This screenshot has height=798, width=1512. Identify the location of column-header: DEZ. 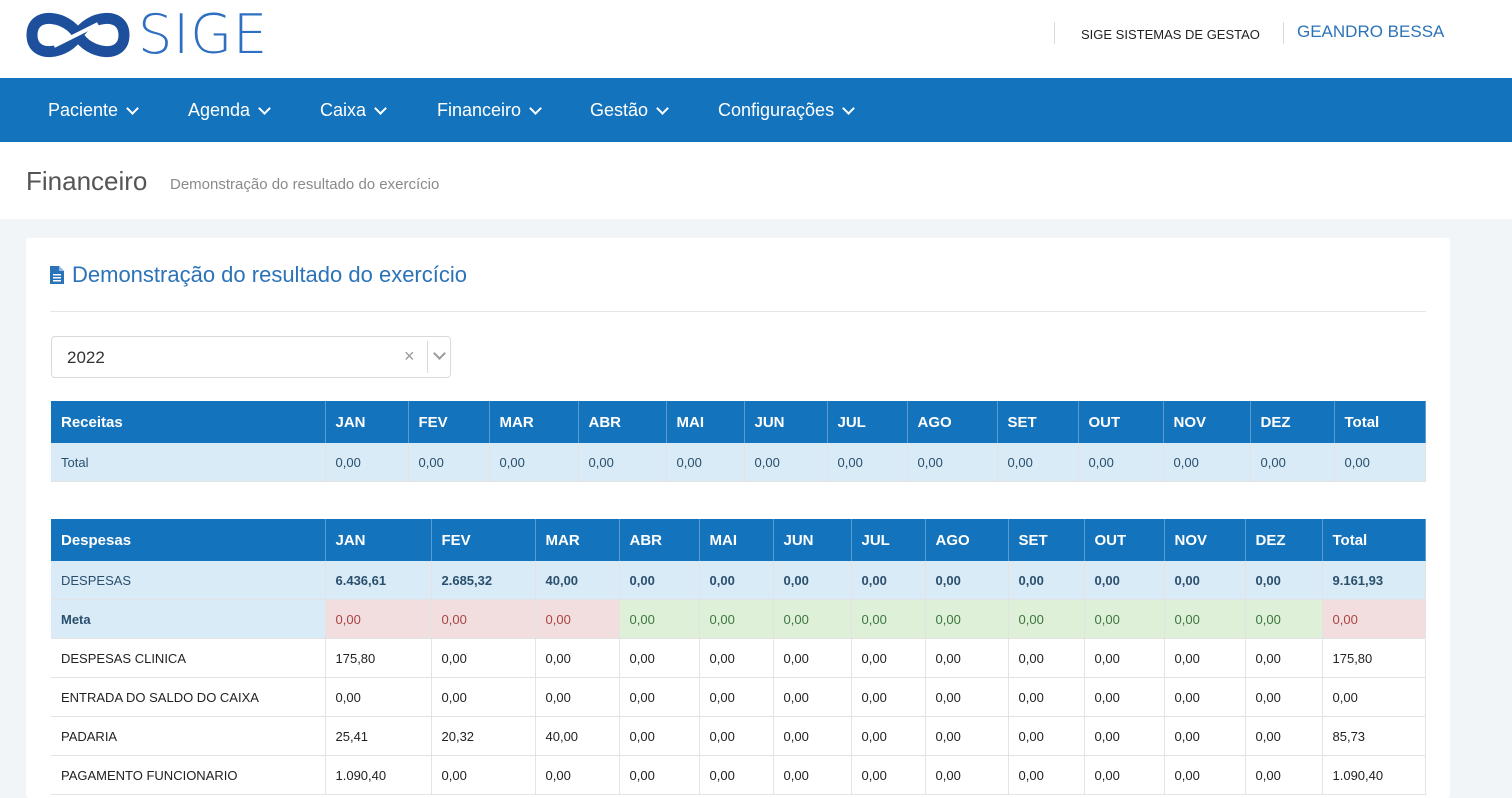
(1292, 422).